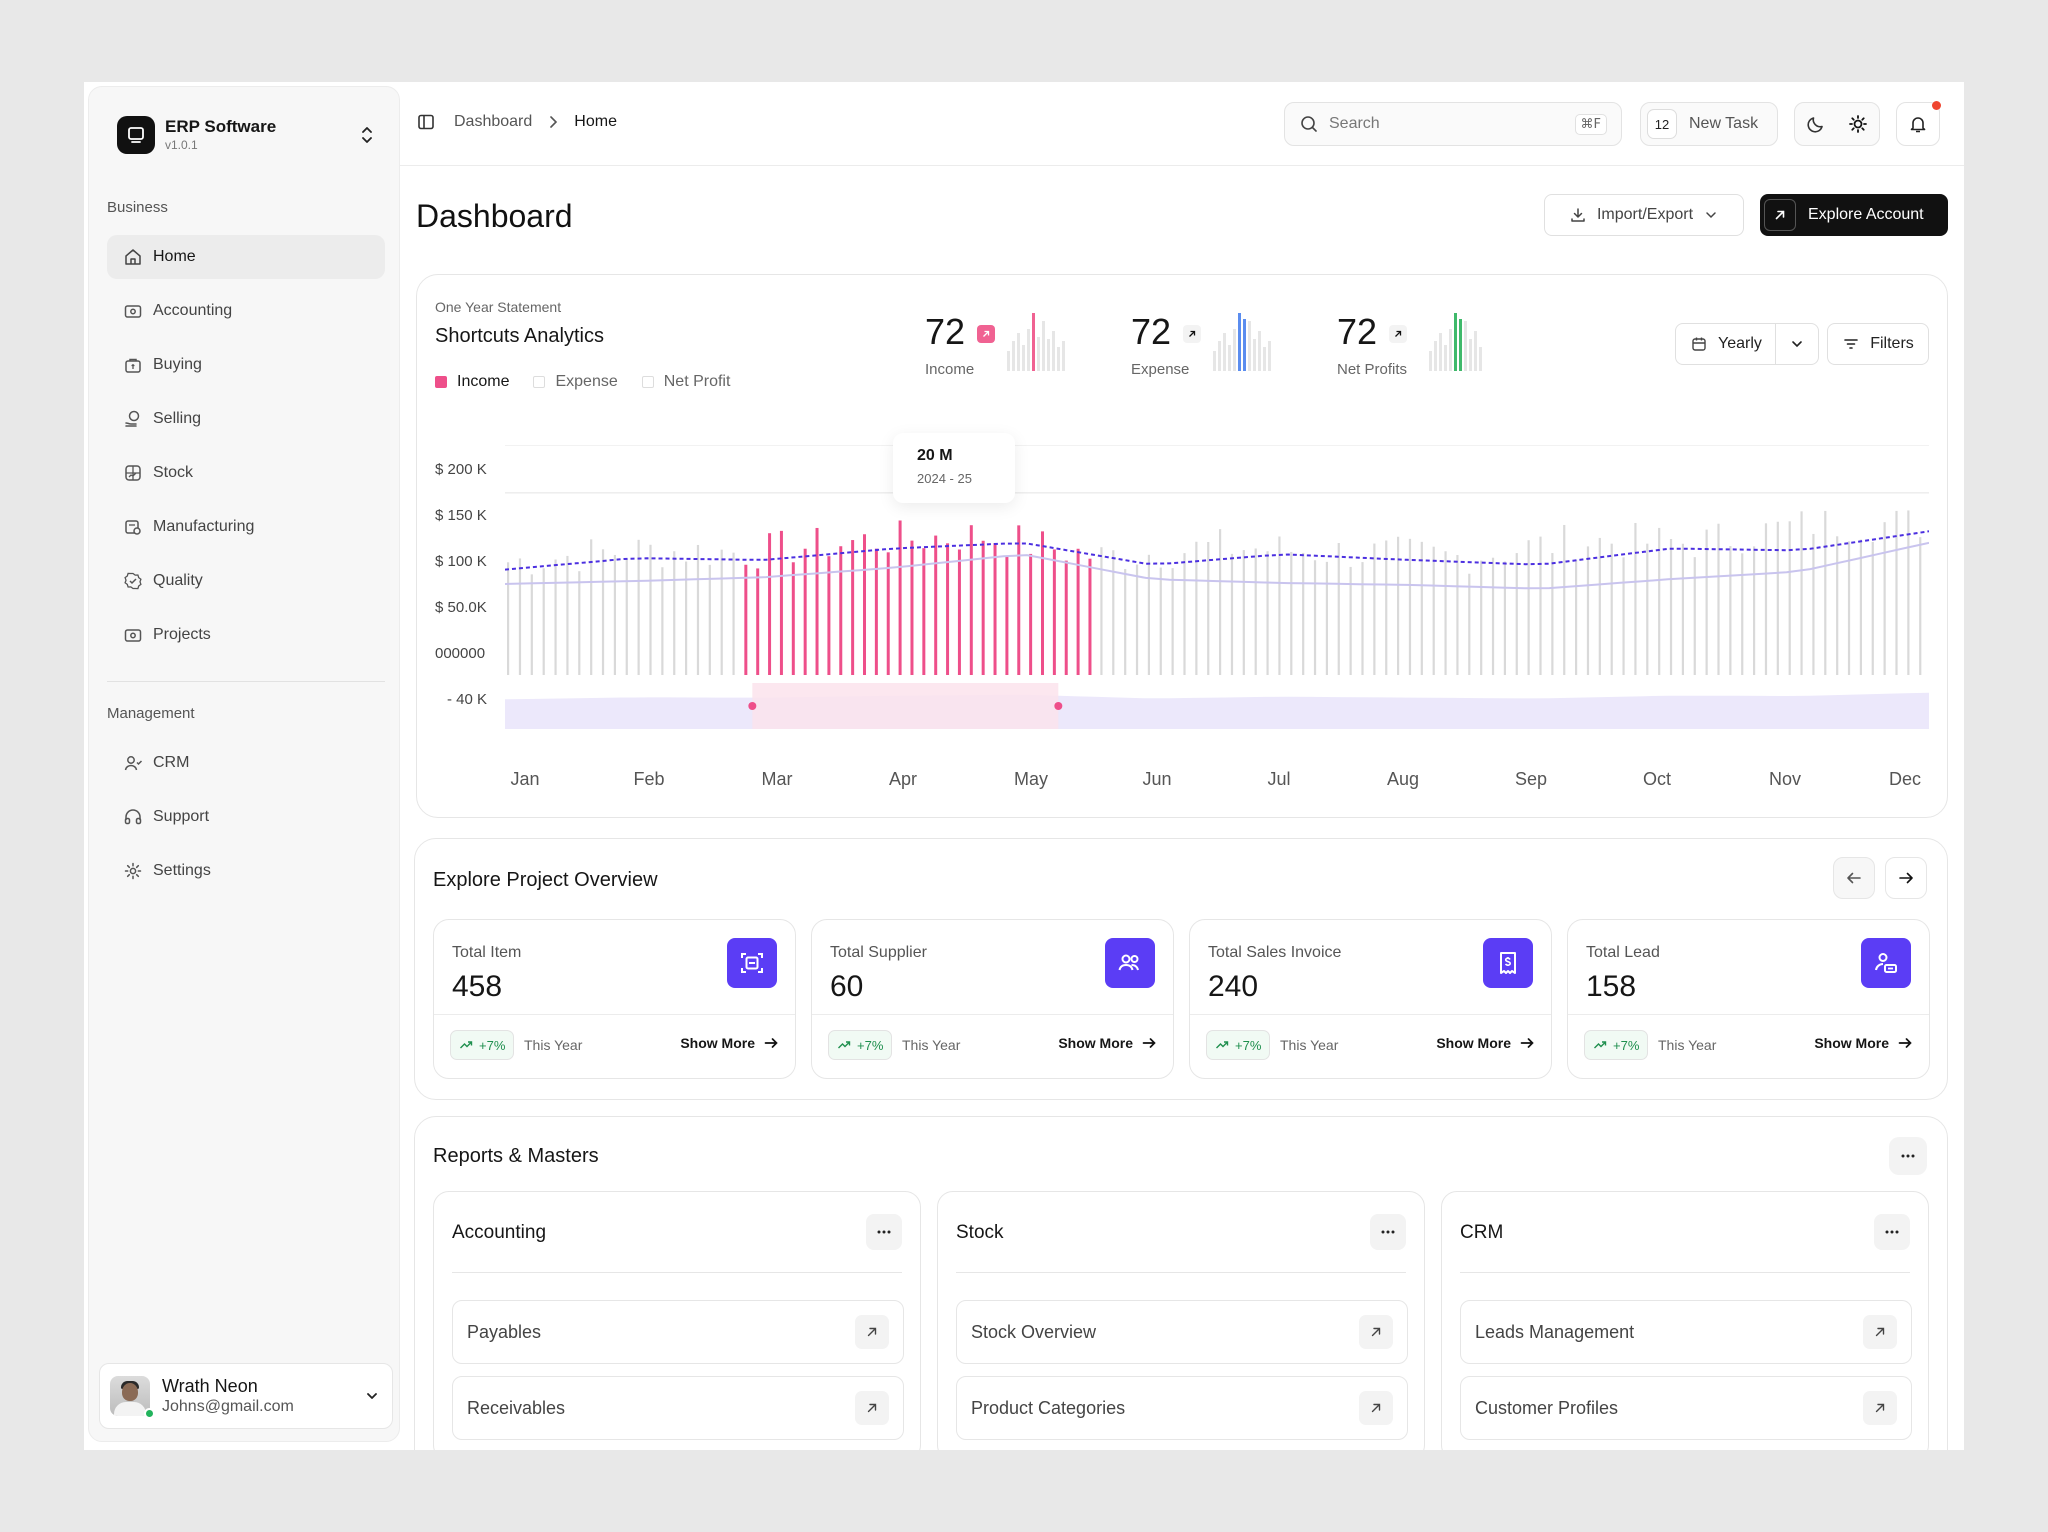 This screenshot has width=2048, height=1532. I want to click on sidebar-item-settings: Settings, so click(246, 871).